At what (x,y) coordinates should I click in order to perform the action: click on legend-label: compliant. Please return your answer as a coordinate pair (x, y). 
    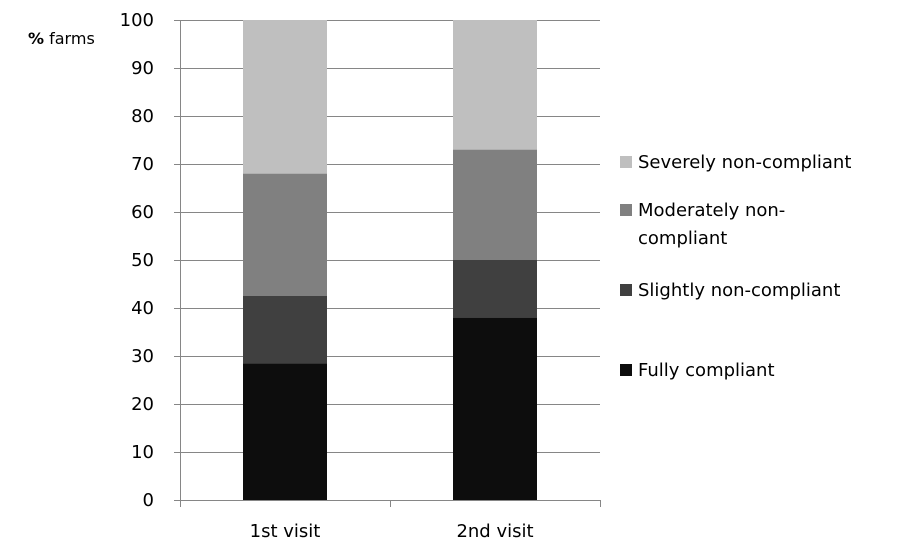
    Looking at the image, I should click on (682, 238).